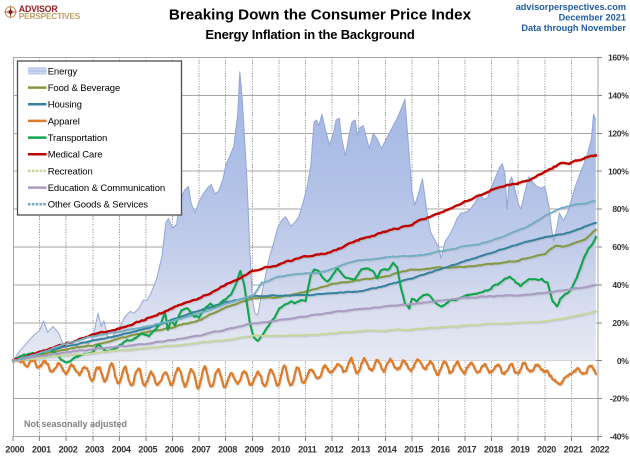 The image size is (630, 461). I want to click on svg-text: Data through November, so click(573, 28).